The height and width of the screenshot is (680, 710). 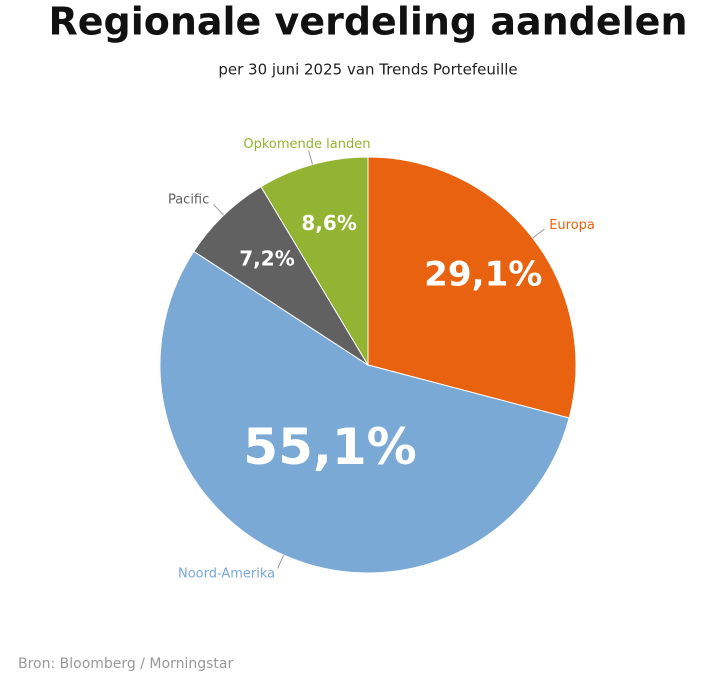 I want to click on chart-subtitle: per 30 juni 2025 van Trends Portefeuille, so click(x=367, y=70).